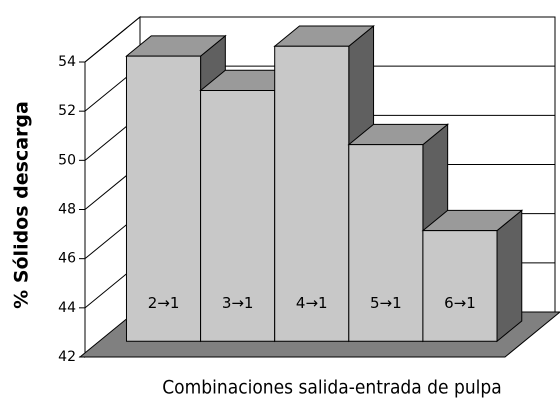 The width and height of the screenshot is (560, 407). What do you see at coordinates (386, 303) in the screenshot?
I see `x-tick-label: 5→1` at bounding box center [386, 303].